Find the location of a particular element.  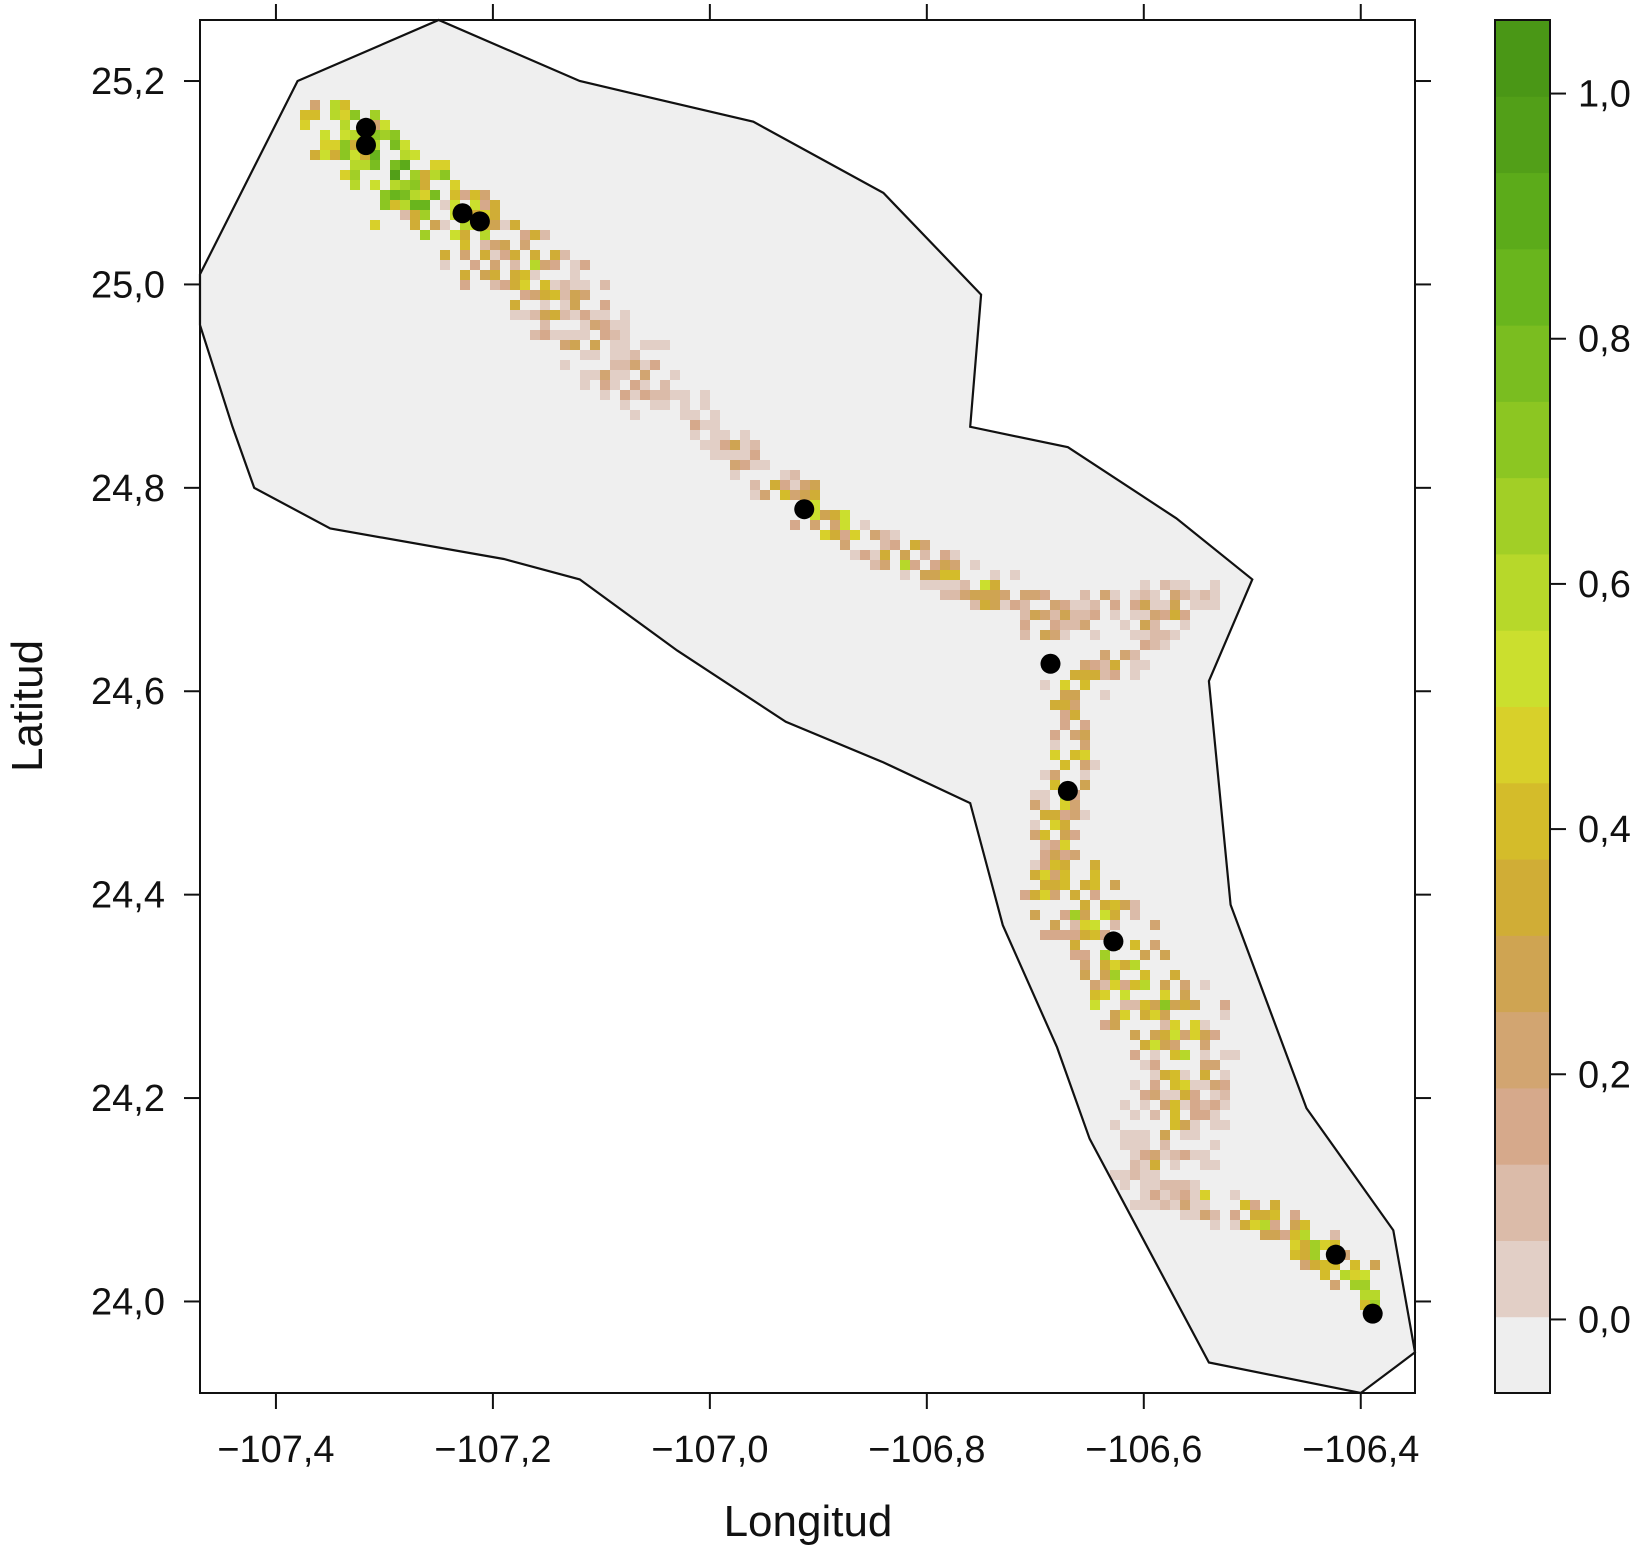

colorbar-tick-label: 0,4 is located at coordinates (1604, 830).